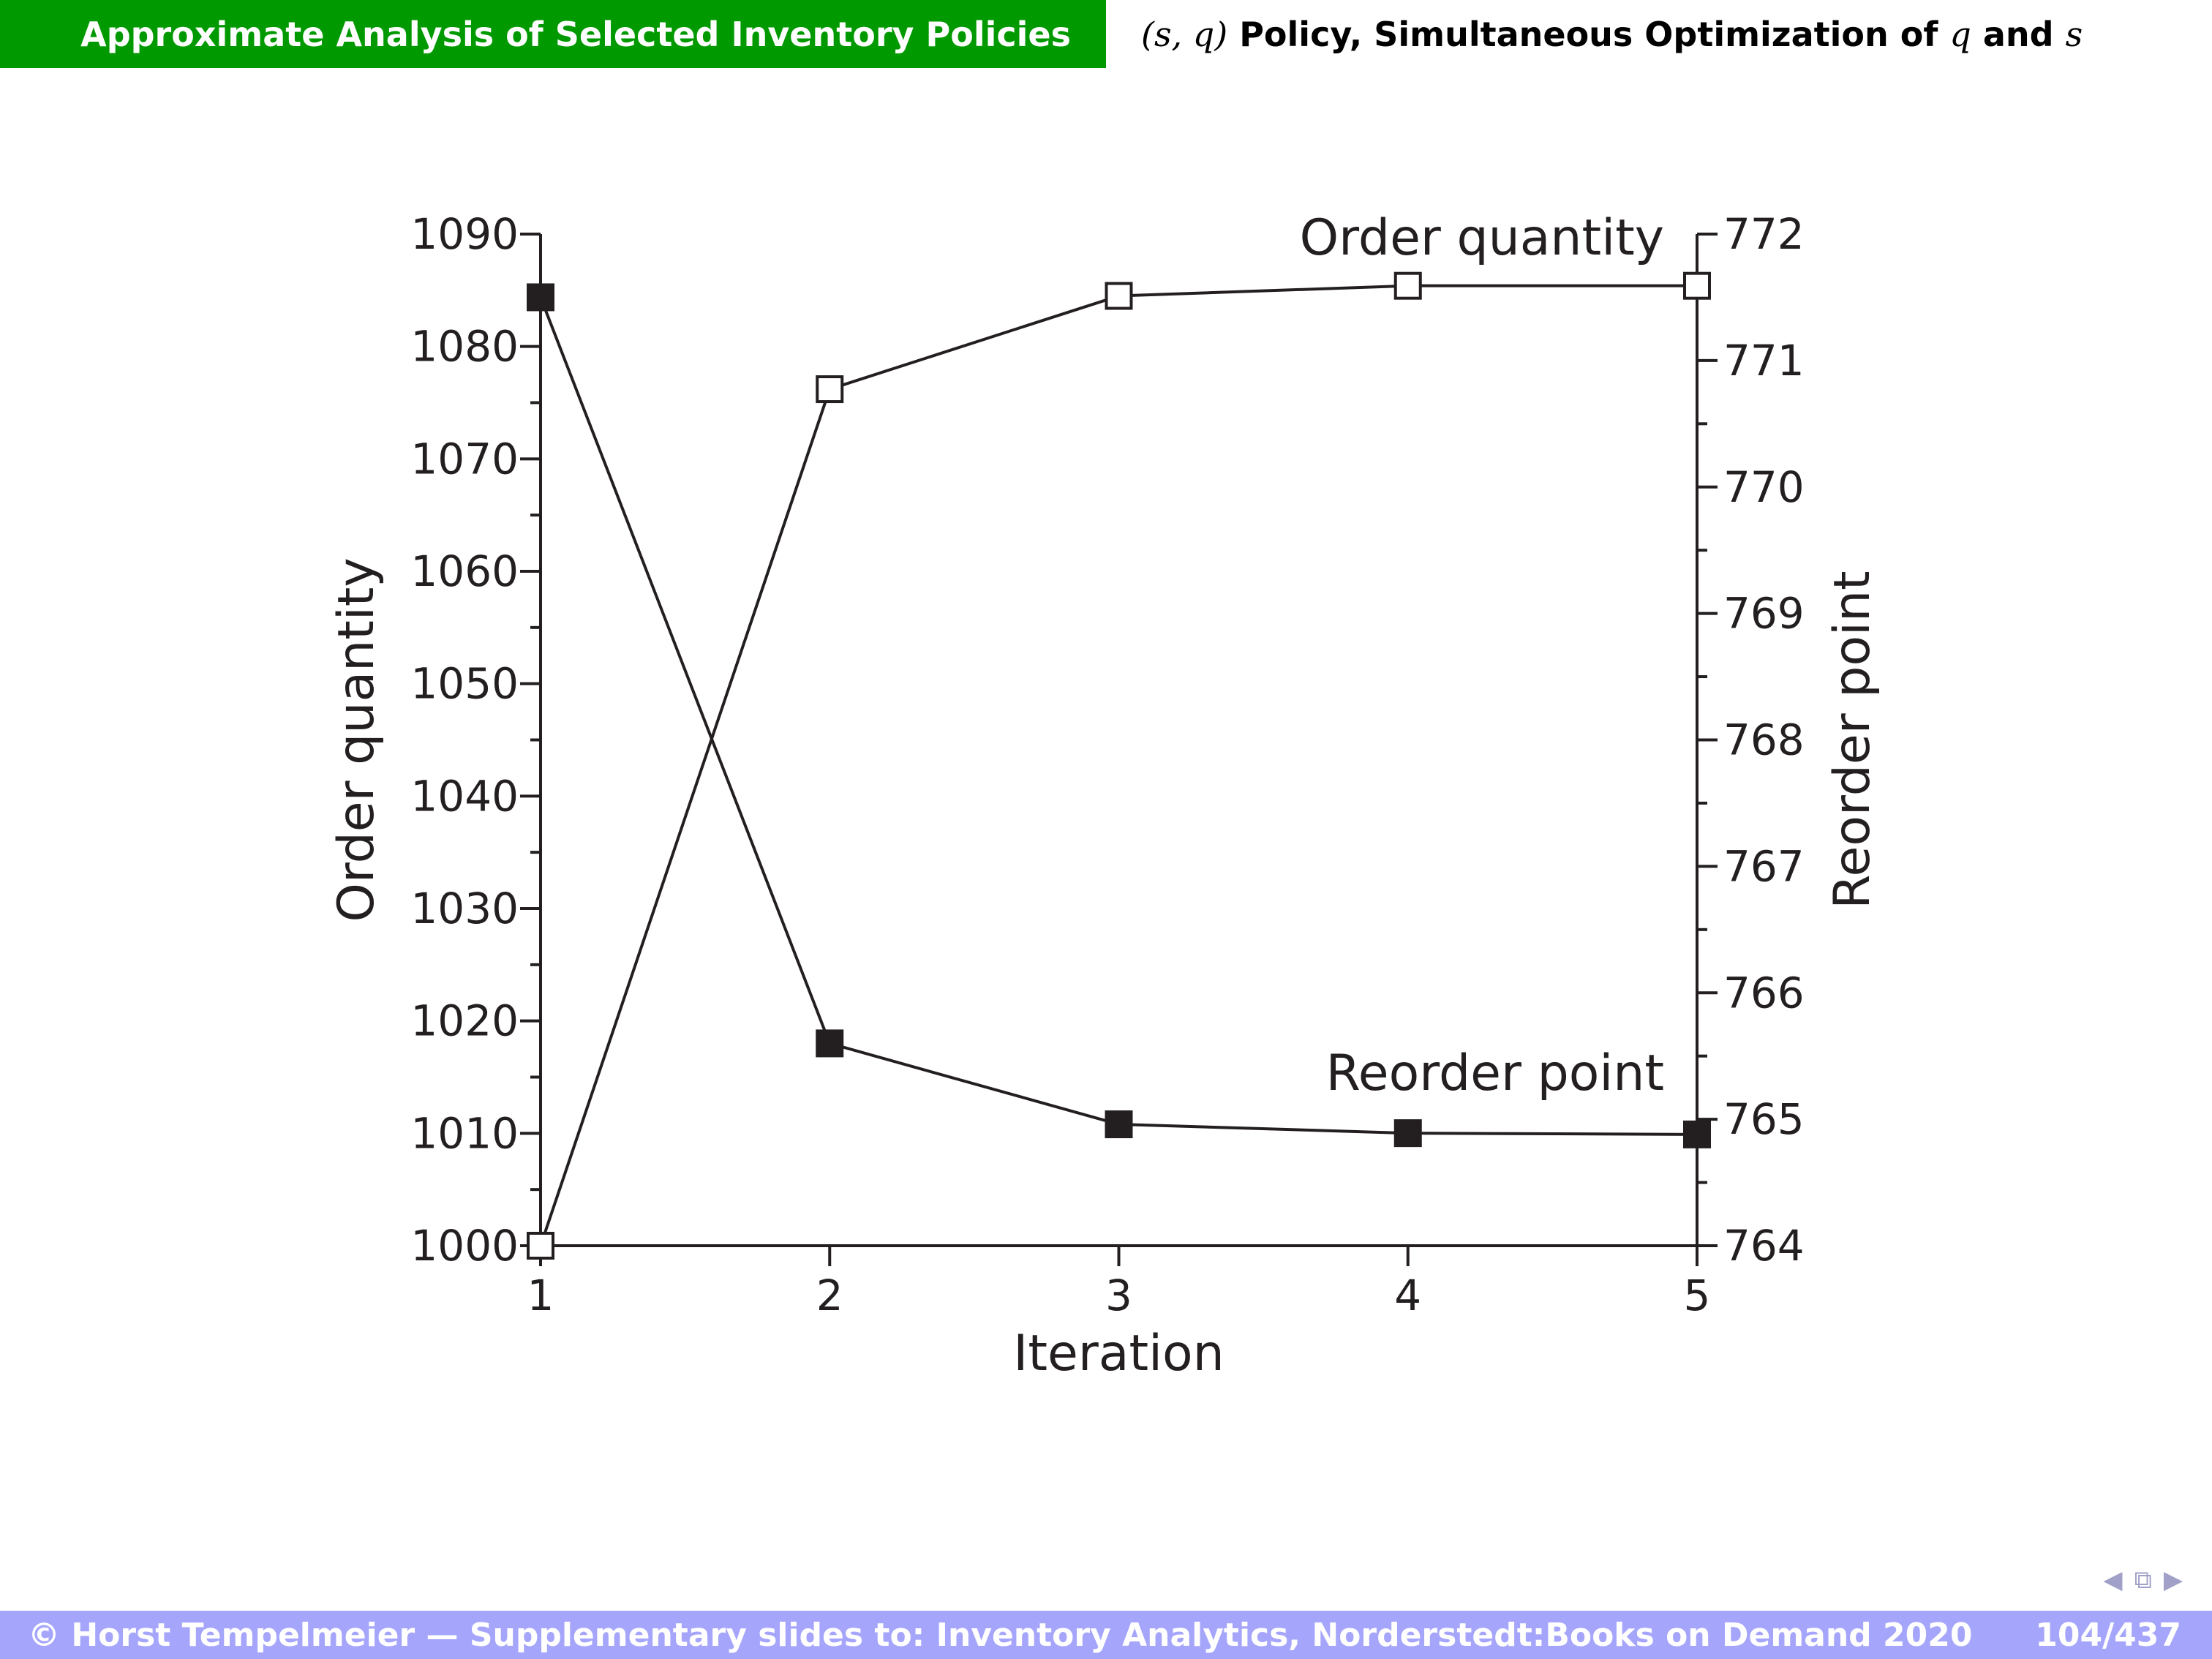  I want to click on y2-tick-label: 772, so click(1764, 234).